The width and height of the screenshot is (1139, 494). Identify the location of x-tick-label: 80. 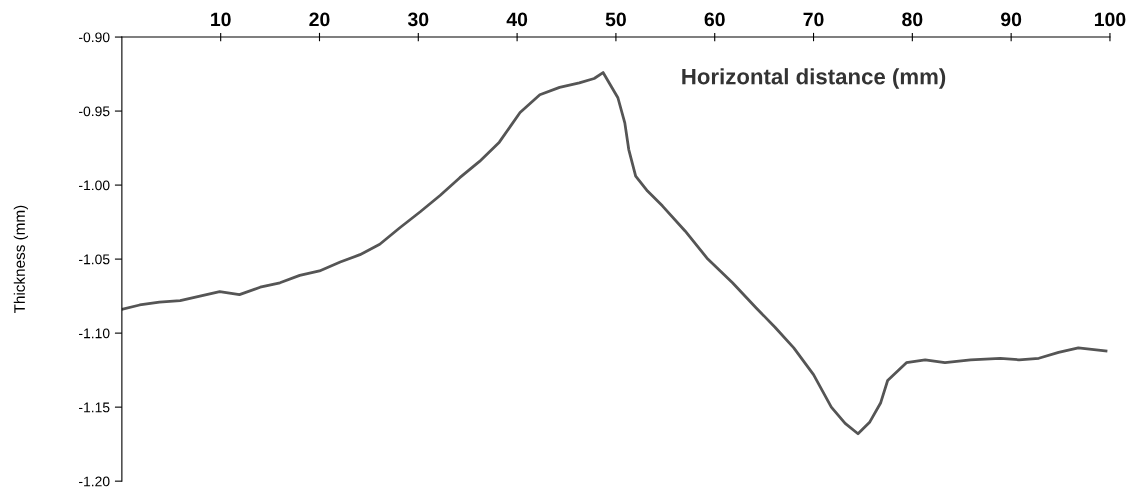
(912, 19).